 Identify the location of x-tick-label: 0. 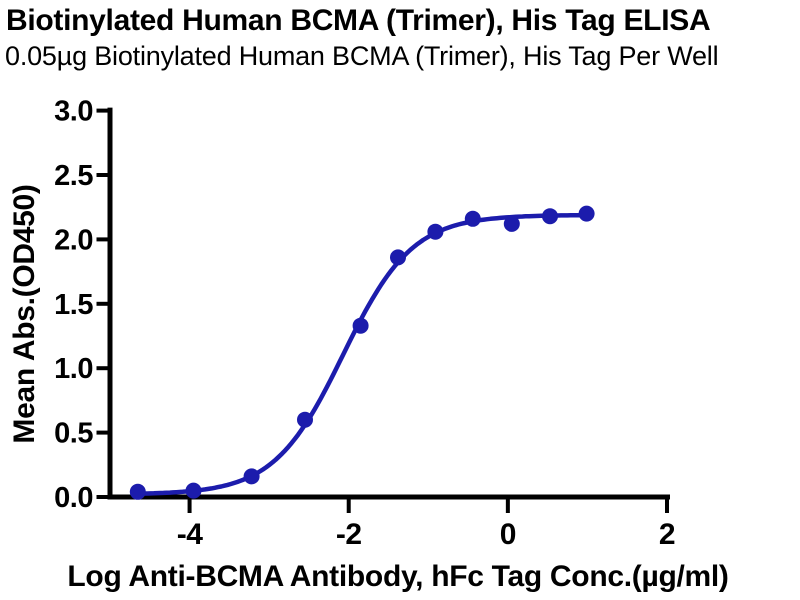
(508, 534).